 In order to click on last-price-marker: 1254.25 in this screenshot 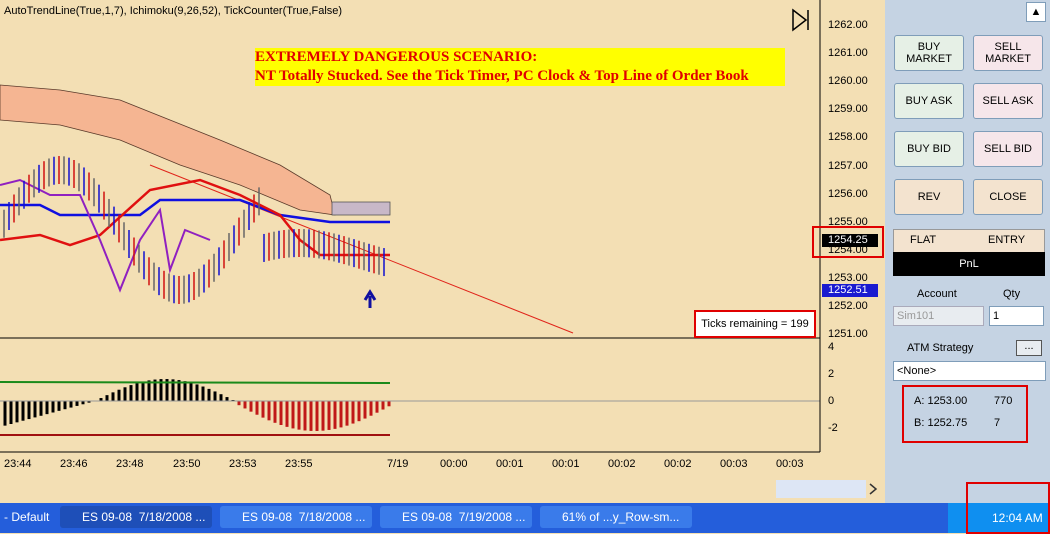, I will do `click(850, 240)`.